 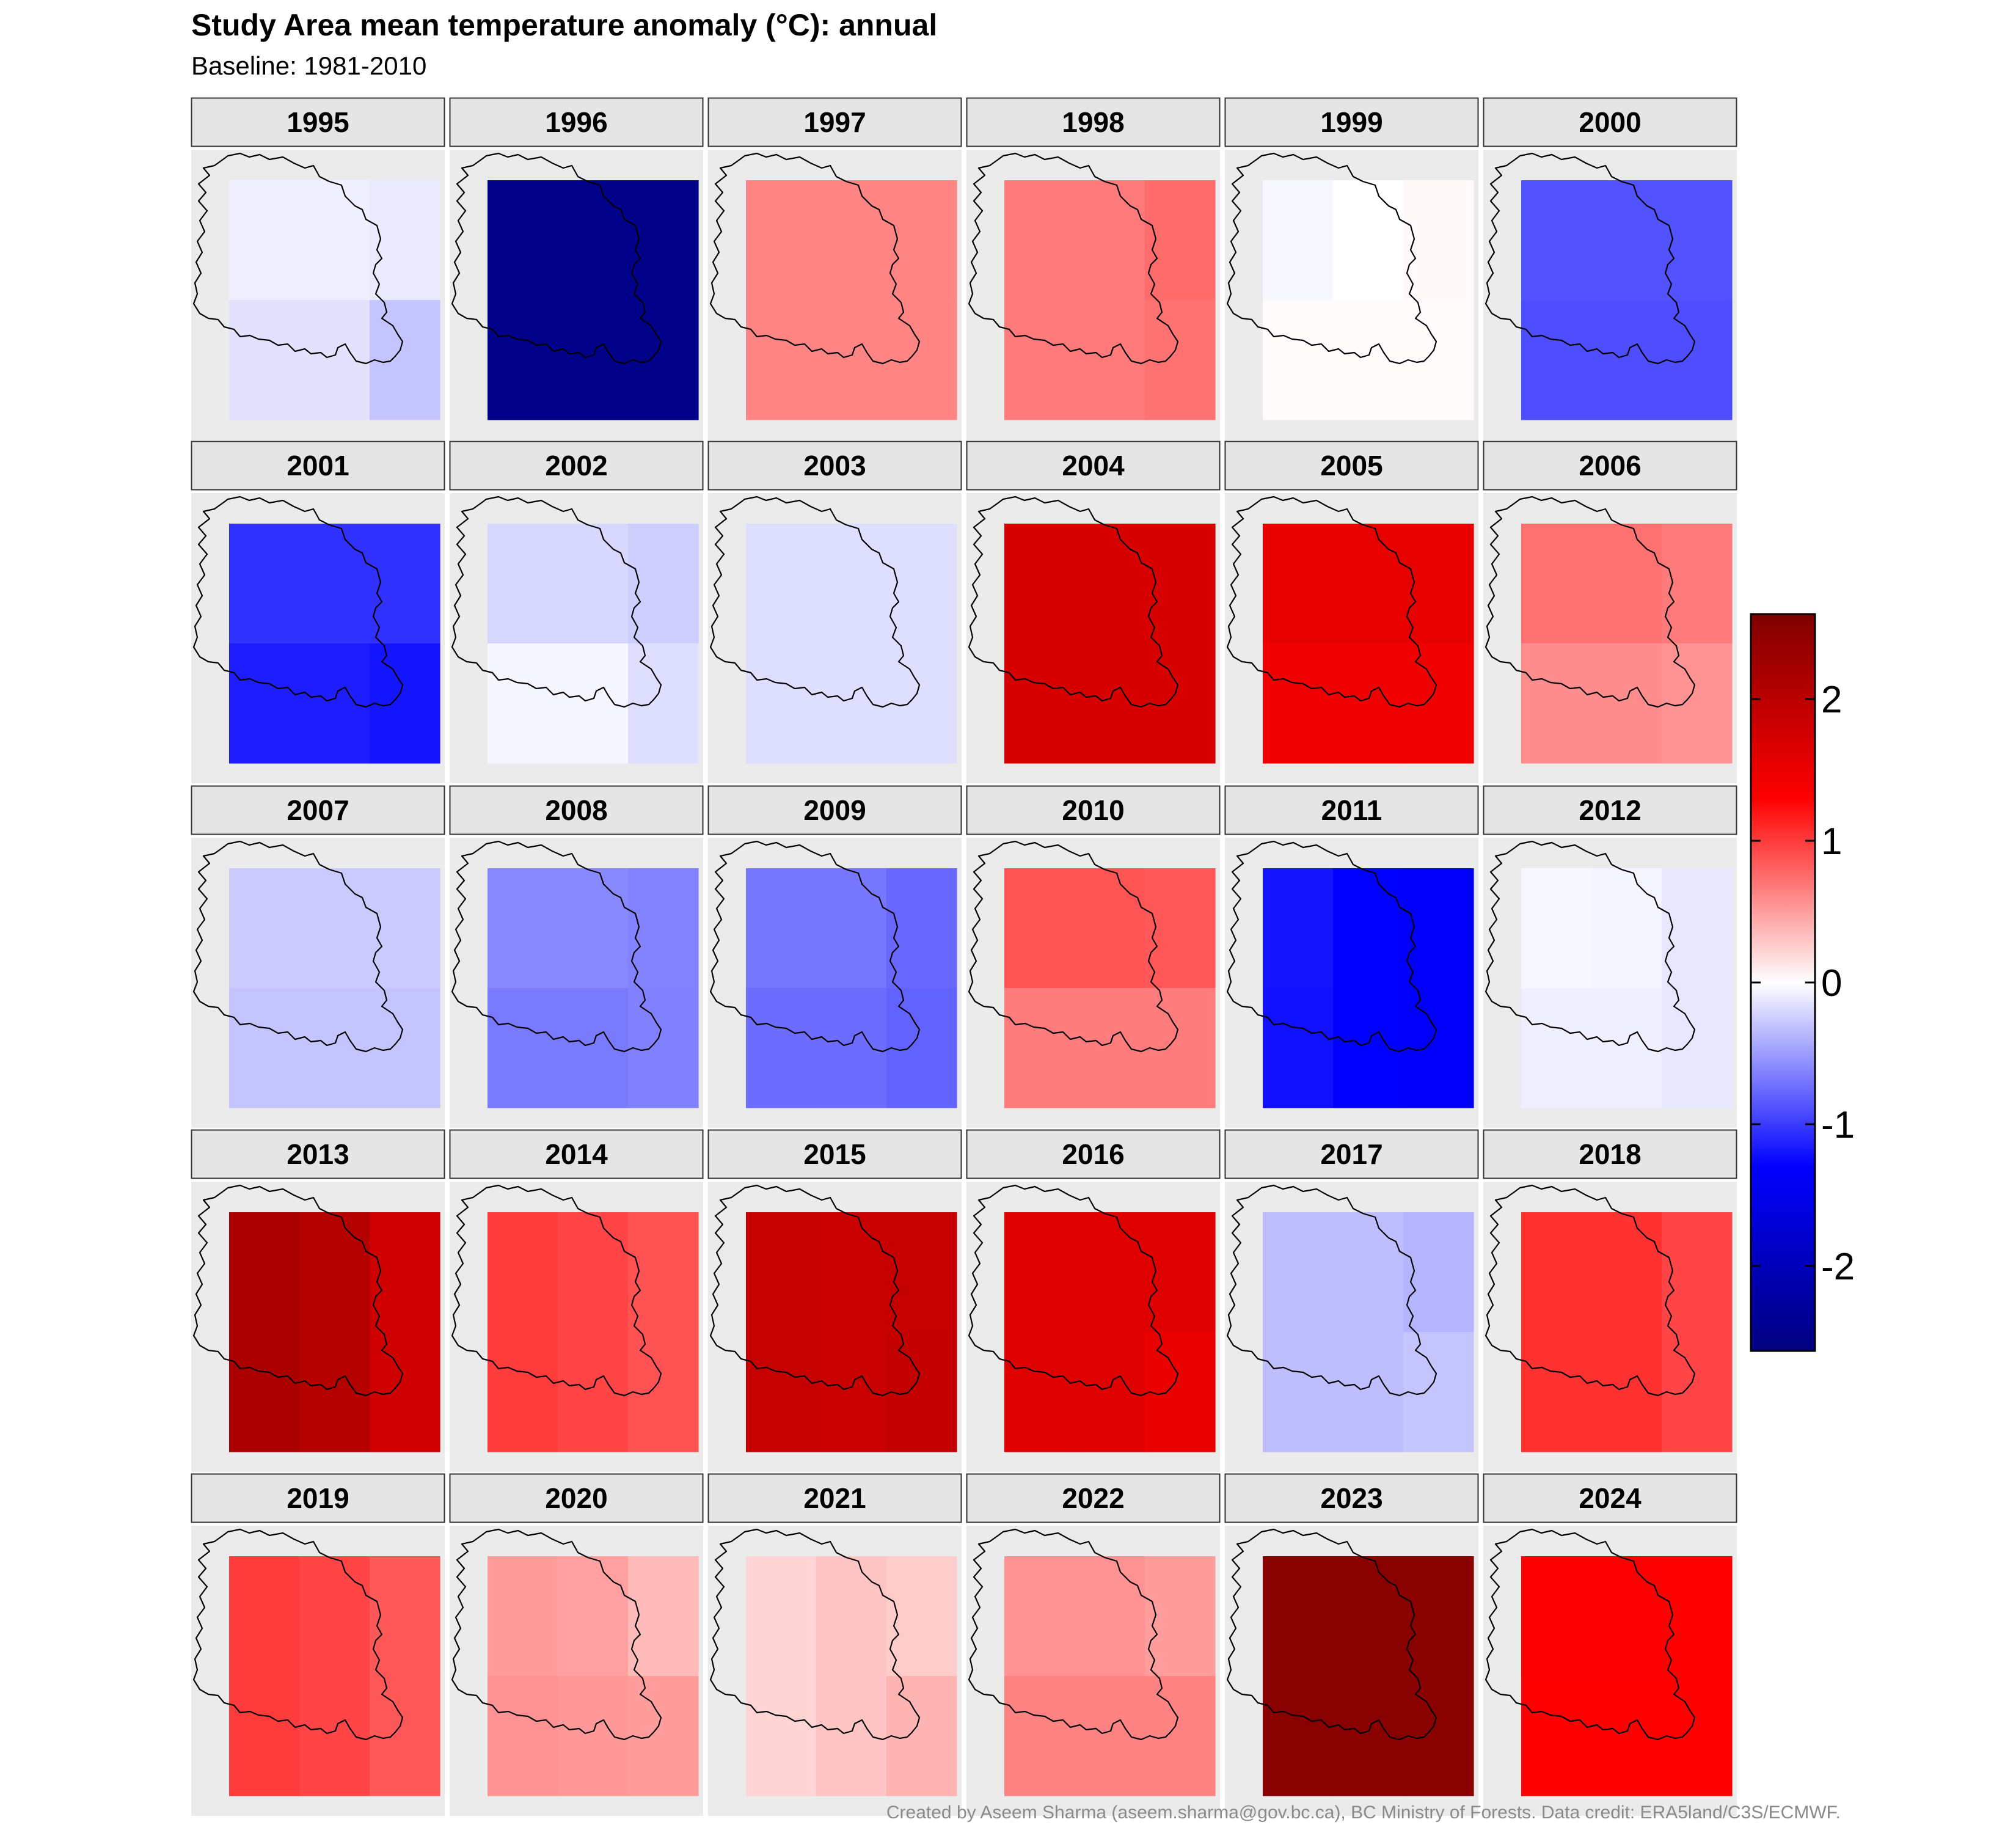 I want to click on panel-year-label: 2015, so click(x=835, y=1154).